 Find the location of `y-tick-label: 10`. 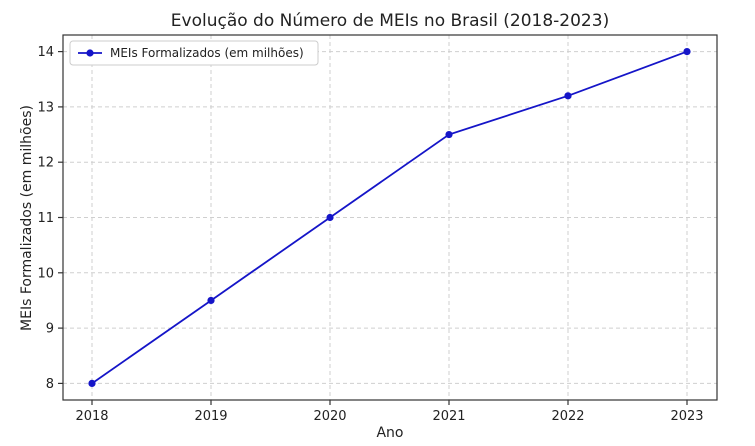

y-tick-label: 10 is located at coordinates (45, 273).